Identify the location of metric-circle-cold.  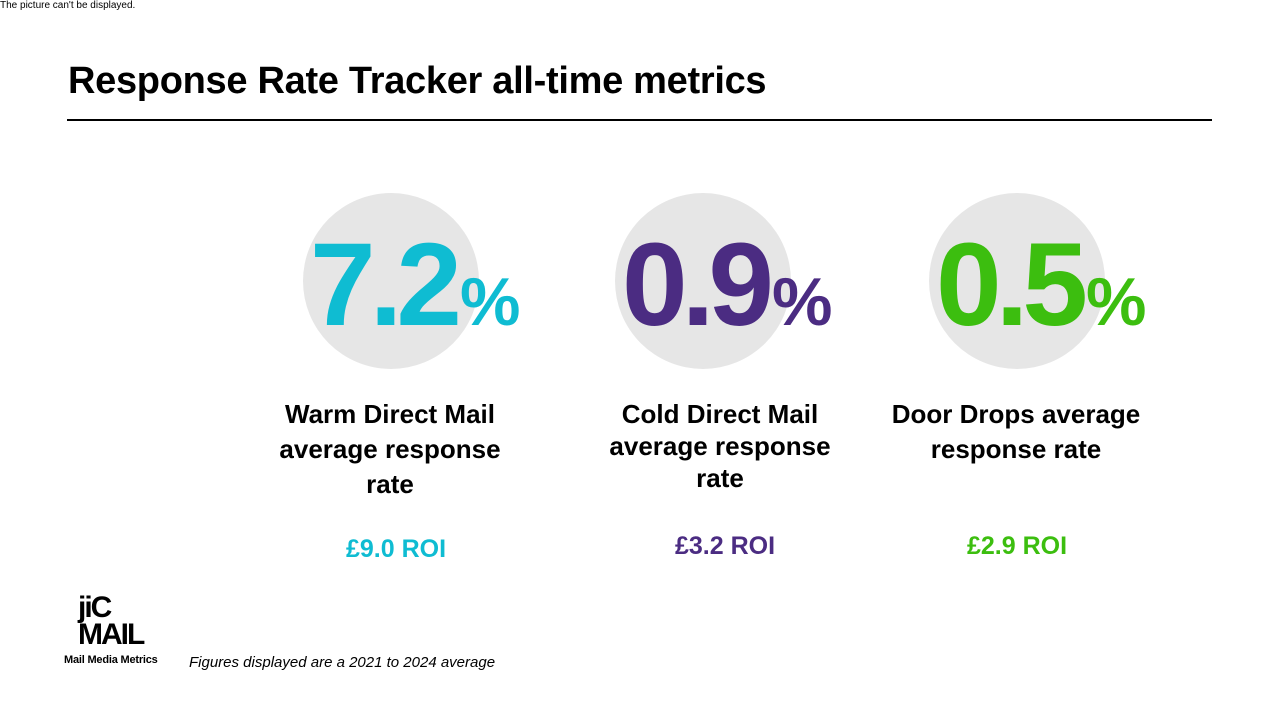
(703, 281).